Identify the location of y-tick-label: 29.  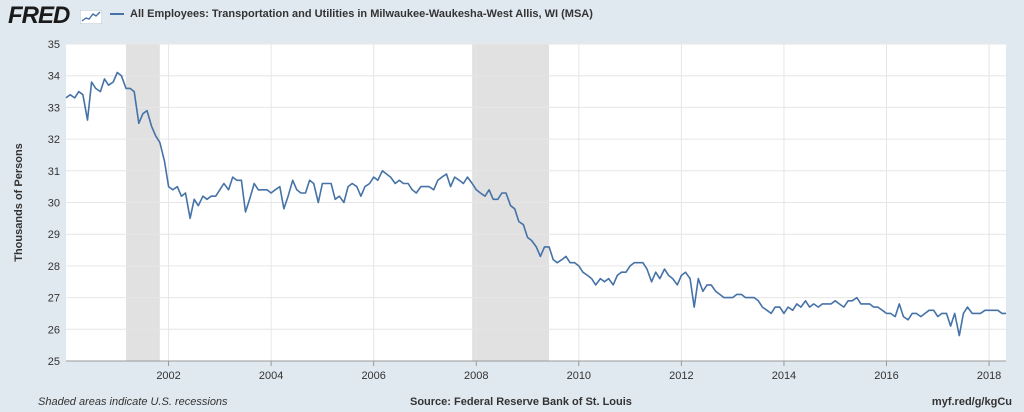
(54, 235).